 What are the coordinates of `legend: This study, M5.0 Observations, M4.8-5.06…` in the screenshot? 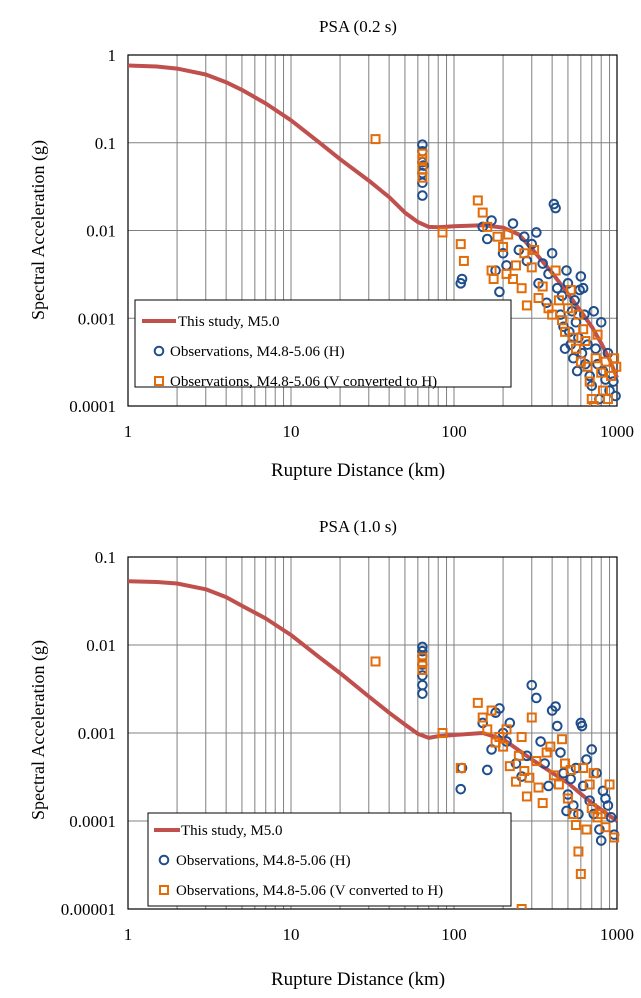 It's located at (329, 859).